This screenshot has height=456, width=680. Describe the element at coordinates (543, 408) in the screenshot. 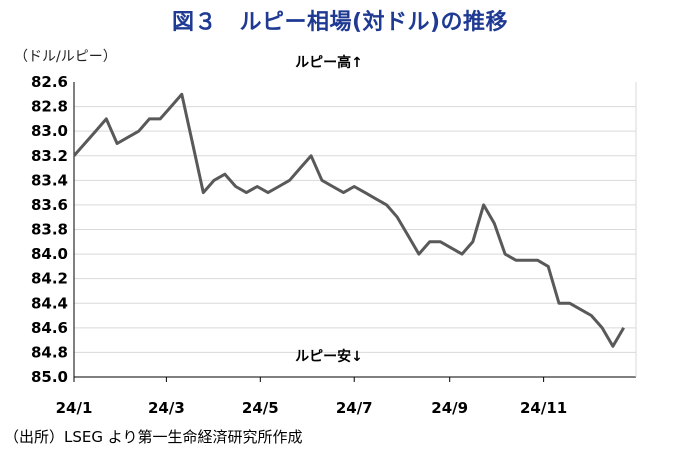

I see `x-tick-label: 24/11` at that location.